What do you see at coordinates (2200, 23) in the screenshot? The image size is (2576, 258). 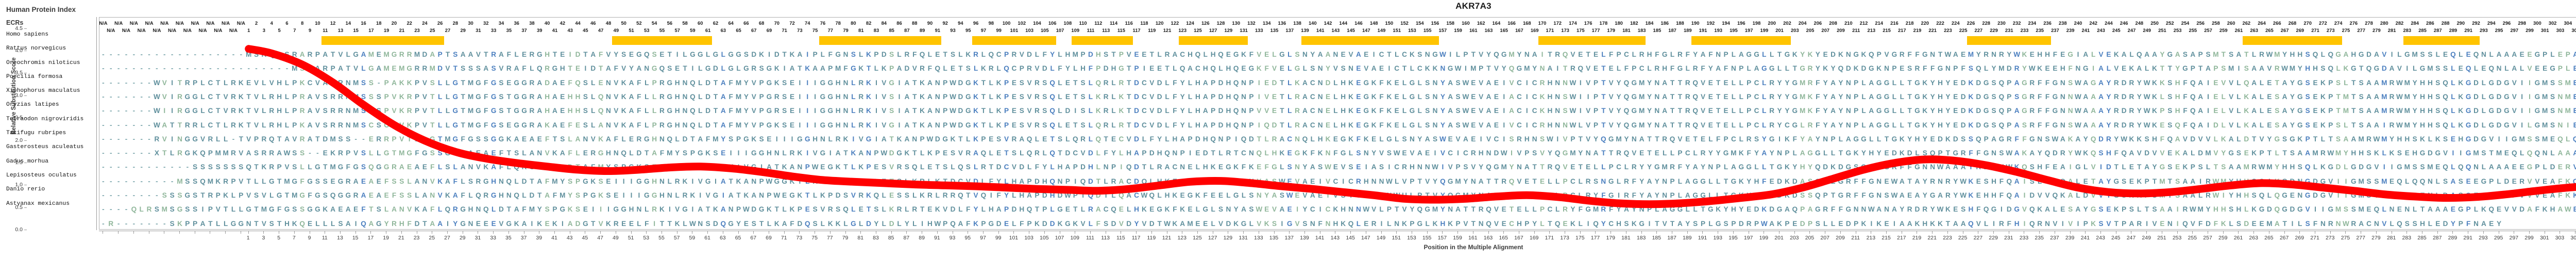 I see `position-number: 256` at bounding box center [2200, 23].